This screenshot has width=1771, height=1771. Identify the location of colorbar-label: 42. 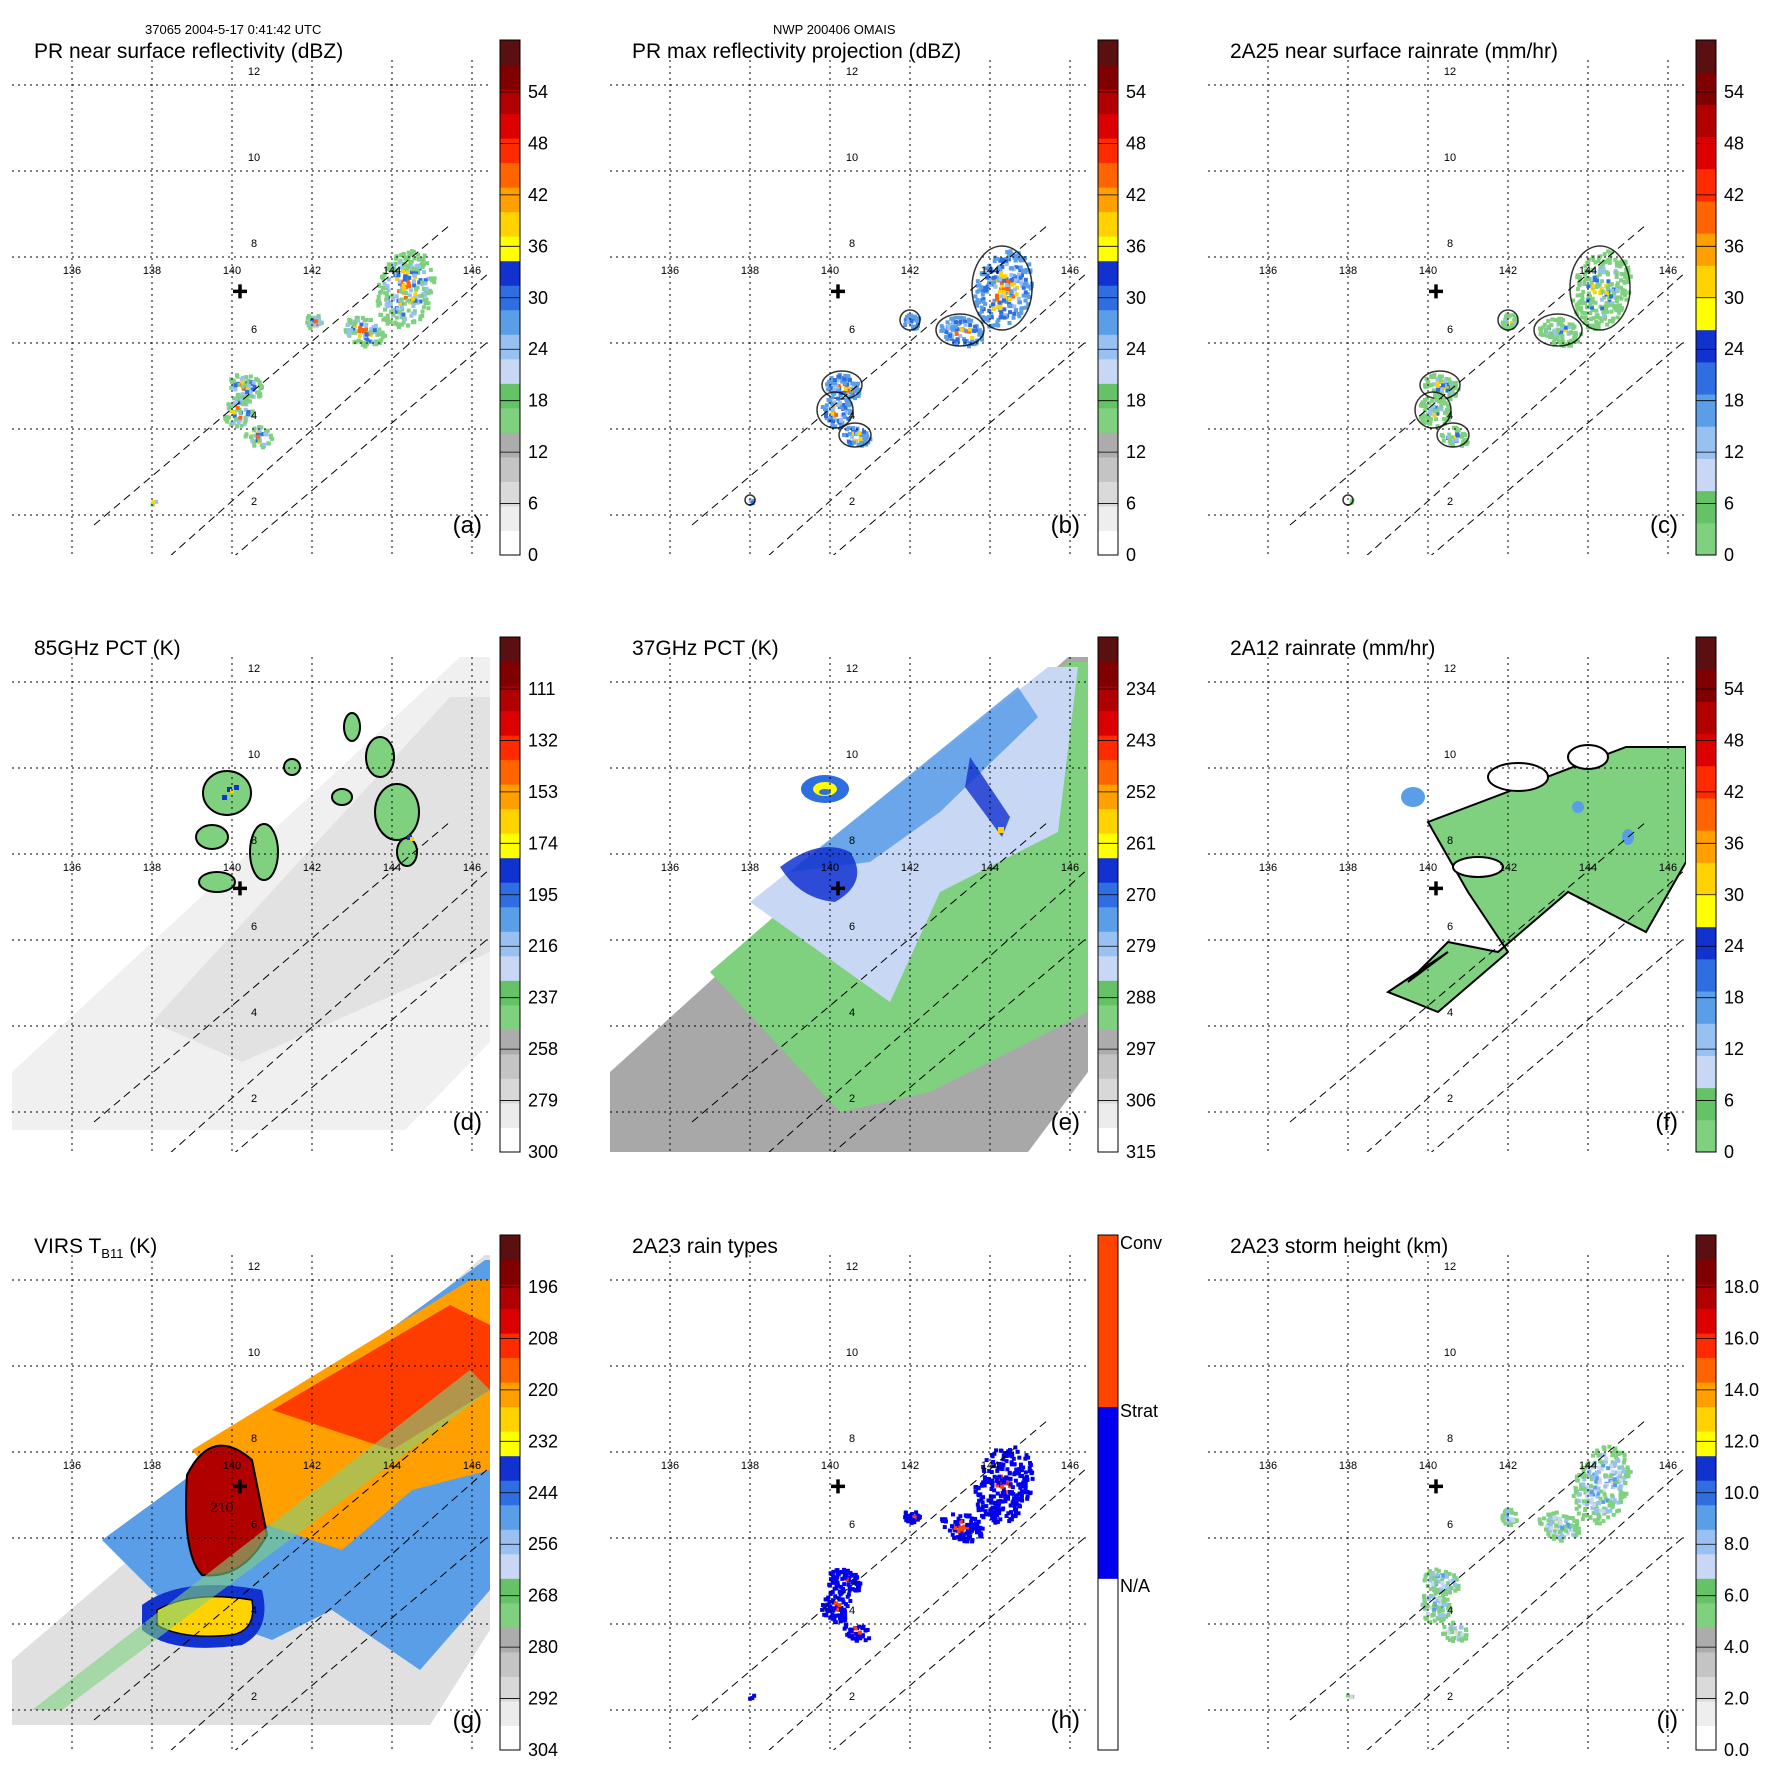
(538, 195).